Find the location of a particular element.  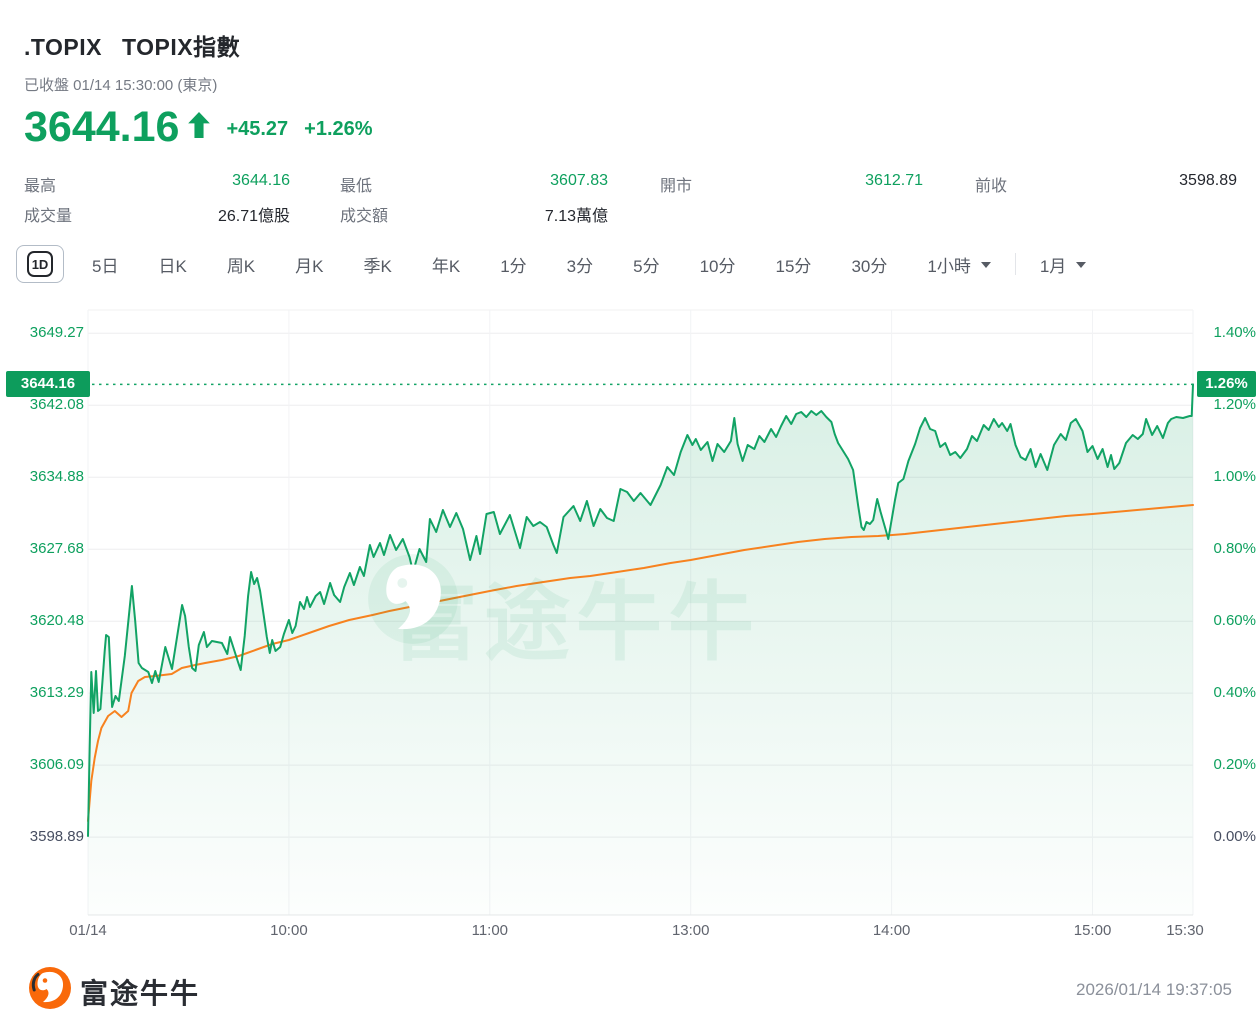

stat-low: 最低 3607.83 is located at coordinates (474, 183).